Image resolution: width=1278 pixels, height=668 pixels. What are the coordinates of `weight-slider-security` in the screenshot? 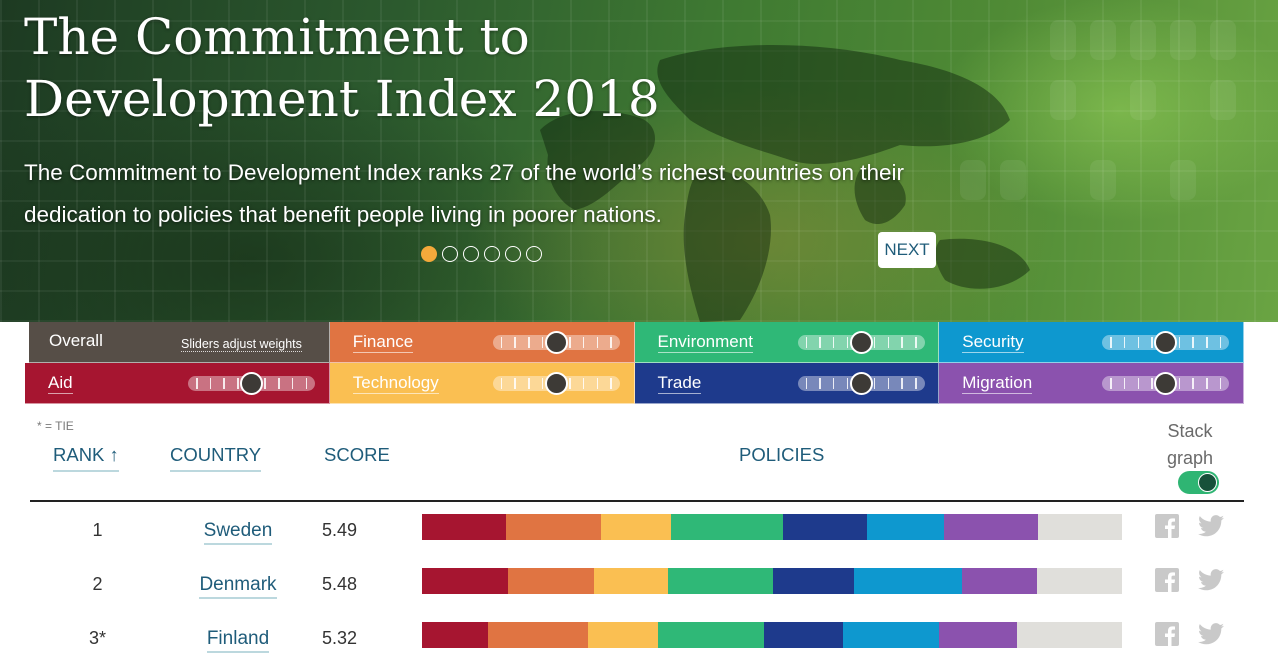 It's located at (1166, 342).